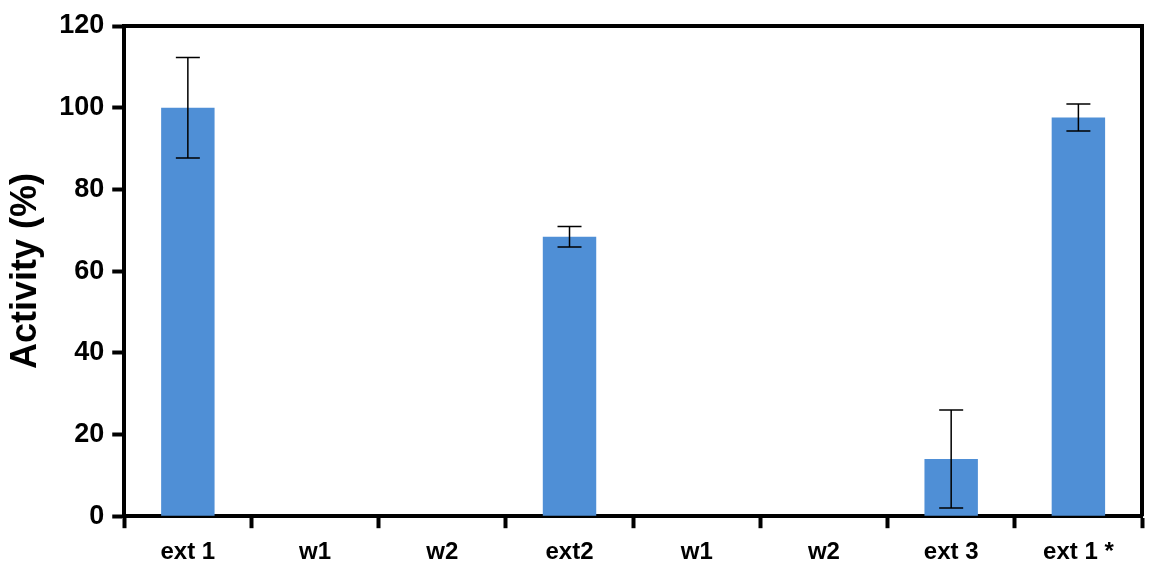 The height and width of the screenshot is (577, 1150). I want to click on y-tick-label: 60, so click(89, 269).